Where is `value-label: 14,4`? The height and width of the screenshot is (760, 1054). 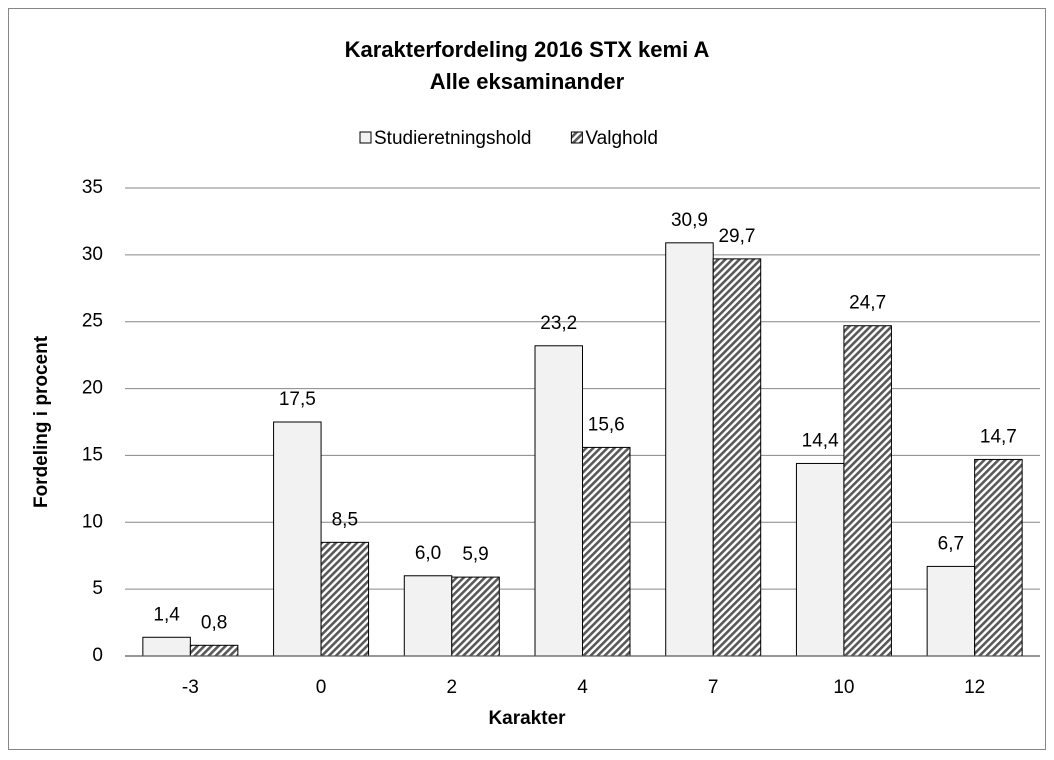 value-label: 14,4 is located at coordinates (820, 440).